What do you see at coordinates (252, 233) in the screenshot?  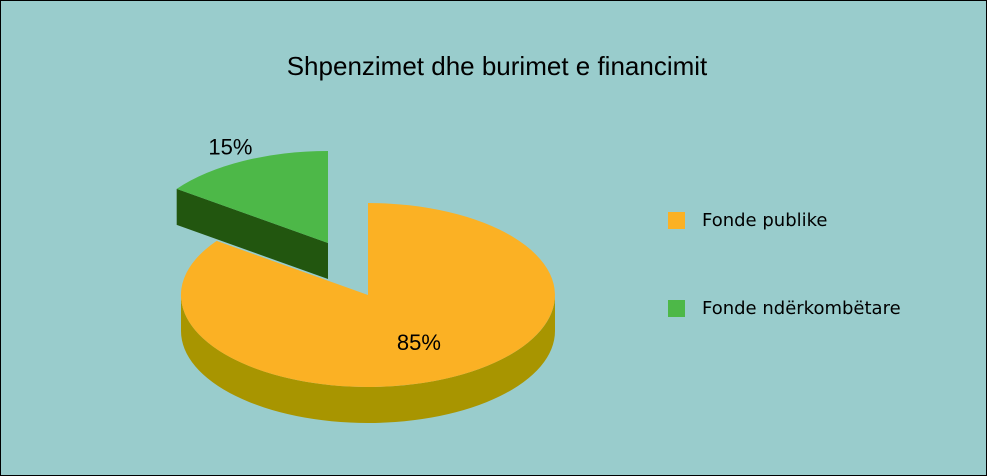 I see `slice-face` at bounding box center [252, 233].